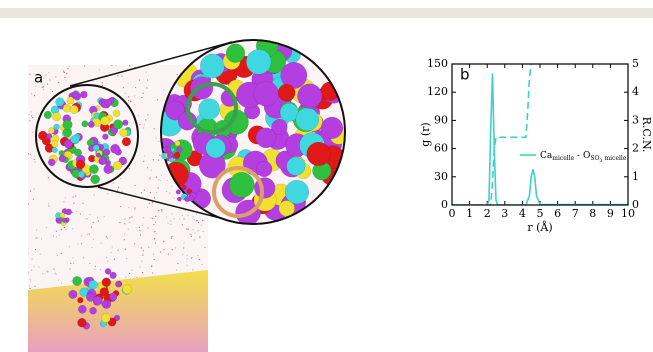  I want to click on x-tick-label: 1, so click(469, 213).